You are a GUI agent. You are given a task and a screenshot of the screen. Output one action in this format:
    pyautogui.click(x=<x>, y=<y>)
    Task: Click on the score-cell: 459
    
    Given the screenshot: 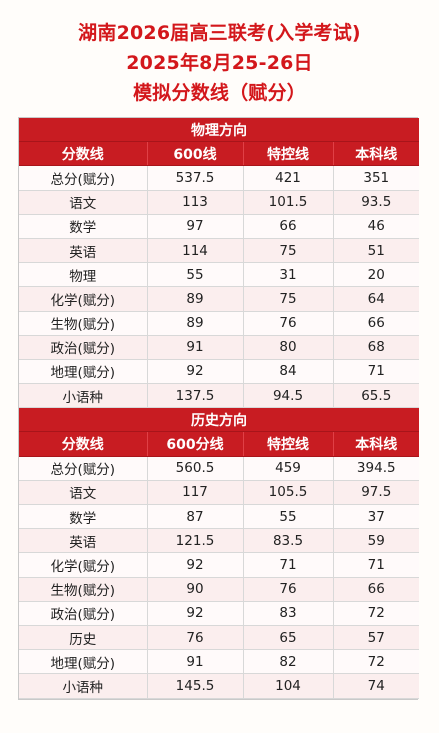 What is the action you would take?
    pyautogui.click(x=288, y=468)
    